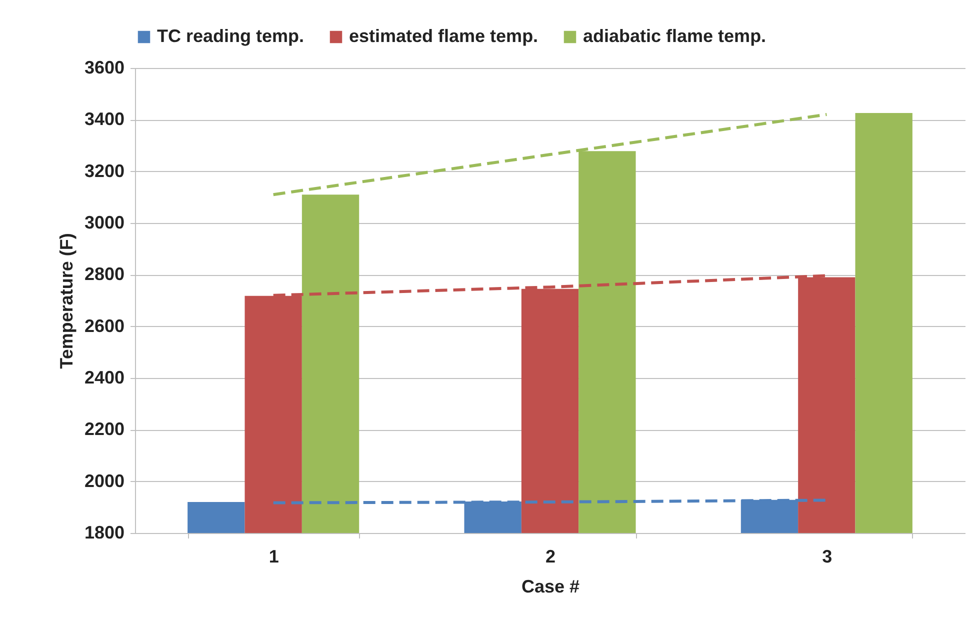 Image resolution: width=975 pixels, height=642 pixels. What do you see at coordinates (104, 326) in the screenshot?
I see `y-tick-label: 2600` at bounding box center [104, 326].